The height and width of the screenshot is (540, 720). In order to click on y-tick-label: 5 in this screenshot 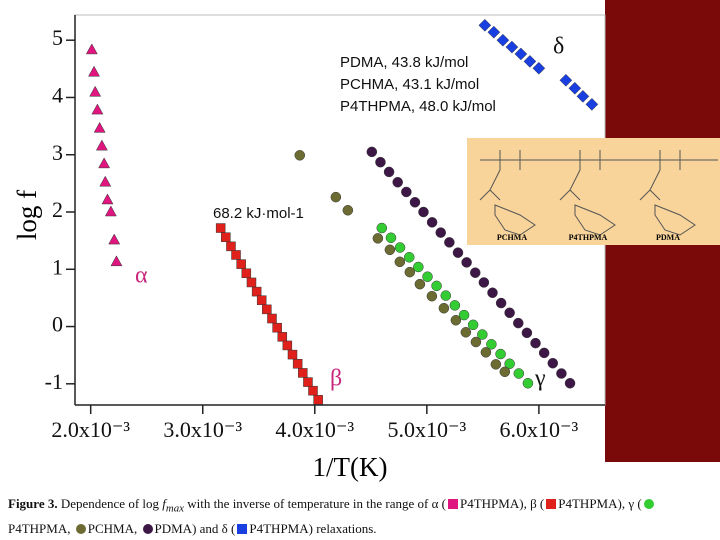, I will do `click(57, 37)`.